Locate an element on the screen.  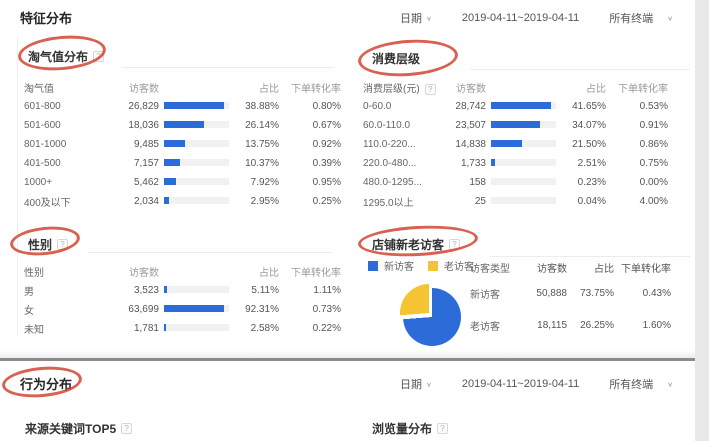
cell-label: 1000+ is located at coordinates (38, 182).